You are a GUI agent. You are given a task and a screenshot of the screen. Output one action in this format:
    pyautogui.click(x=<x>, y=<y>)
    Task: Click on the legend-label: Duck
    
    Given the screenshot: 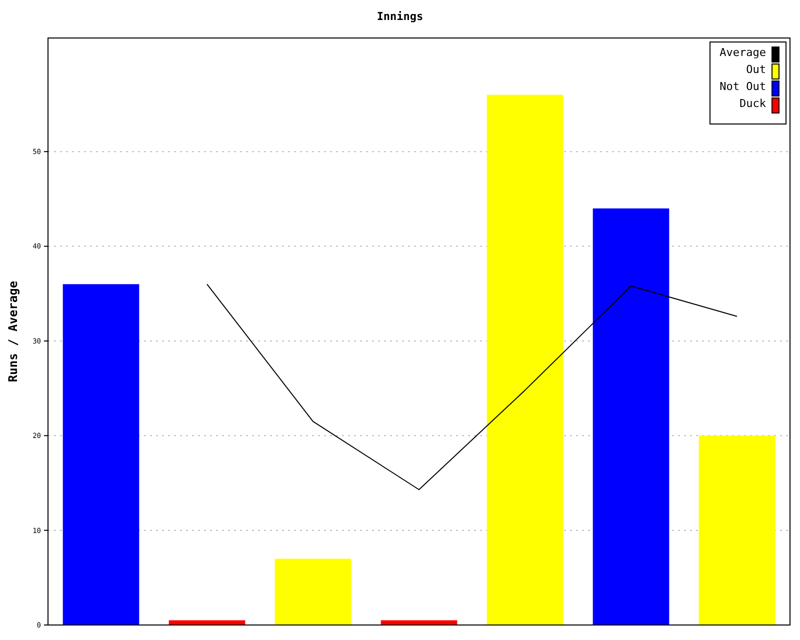 What is the action you would take?
    pyautogui.click(x=753, y=103)
    